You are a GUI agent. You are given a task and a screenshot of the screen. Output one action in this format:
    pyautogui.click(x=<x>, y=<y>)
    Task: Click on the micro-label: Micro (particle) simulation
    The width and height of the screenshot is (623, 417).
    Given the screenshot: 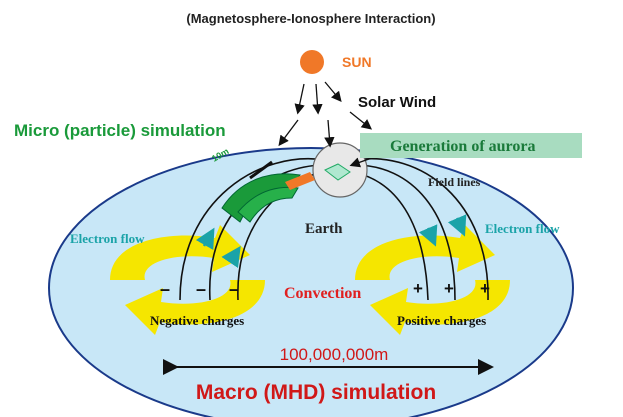 What is the action you would take?
    pyautogui.click(x=120, y=130)
    